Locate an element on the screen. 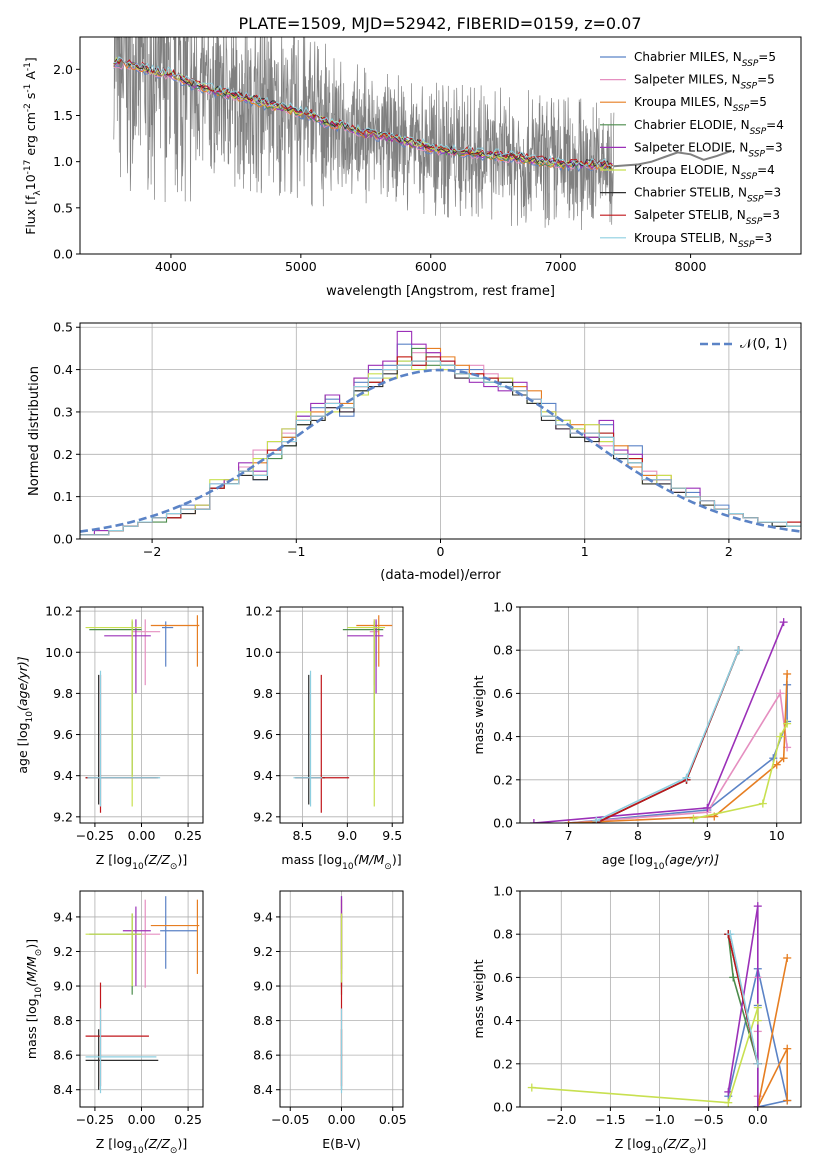  y-axis-label: Flux [fλ10-17 erg cm-2 s-1 A-1] is located at coordinates (33, 146).